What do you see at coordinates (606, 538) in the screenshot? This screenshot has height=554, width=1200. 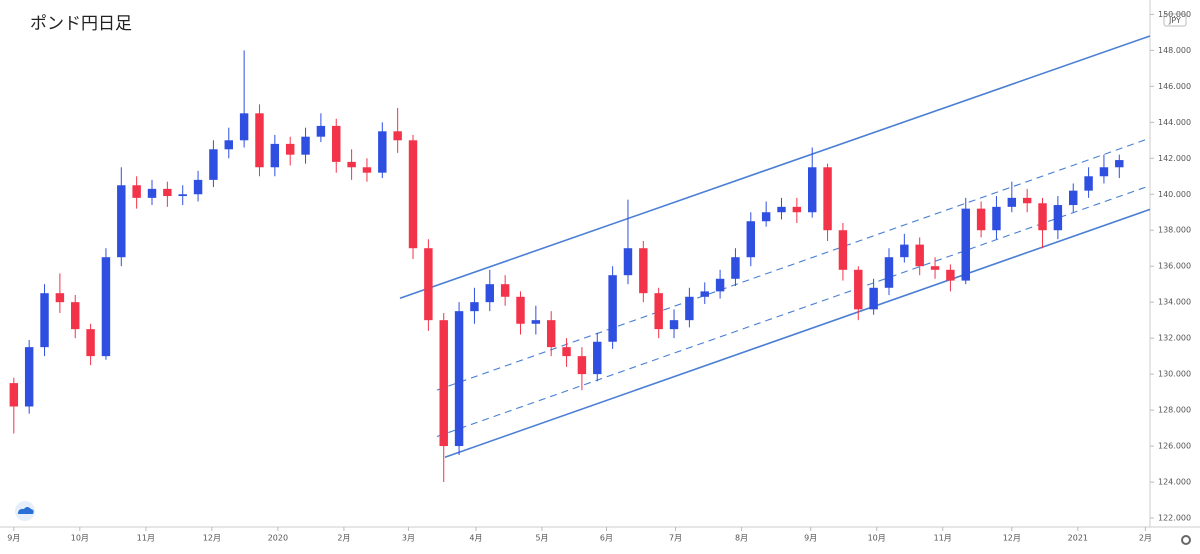 I see `x-tick-label: 6月` at bounding box center [606, 538].